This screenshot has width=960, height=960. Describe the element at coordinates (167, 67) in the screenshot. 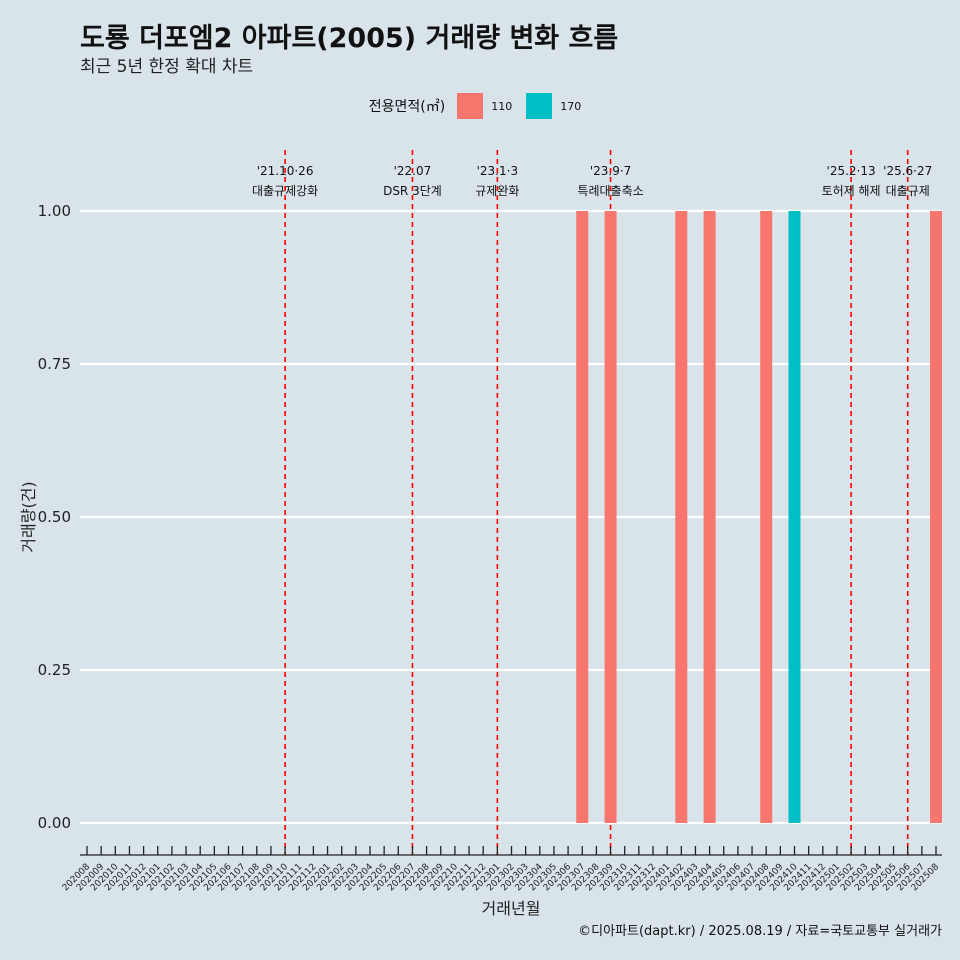

I see `page-subtitle: 최근 5년 한정 확대 차트` at that location.